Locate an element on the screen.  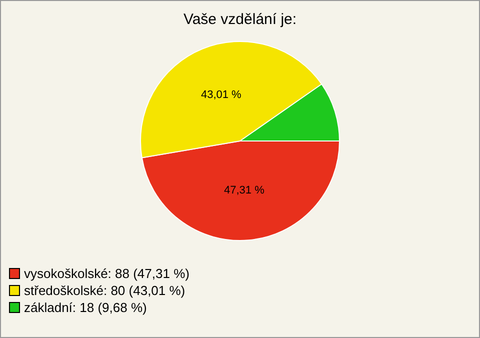
data-label: 47,31 % is located at coordinates (244, 190).